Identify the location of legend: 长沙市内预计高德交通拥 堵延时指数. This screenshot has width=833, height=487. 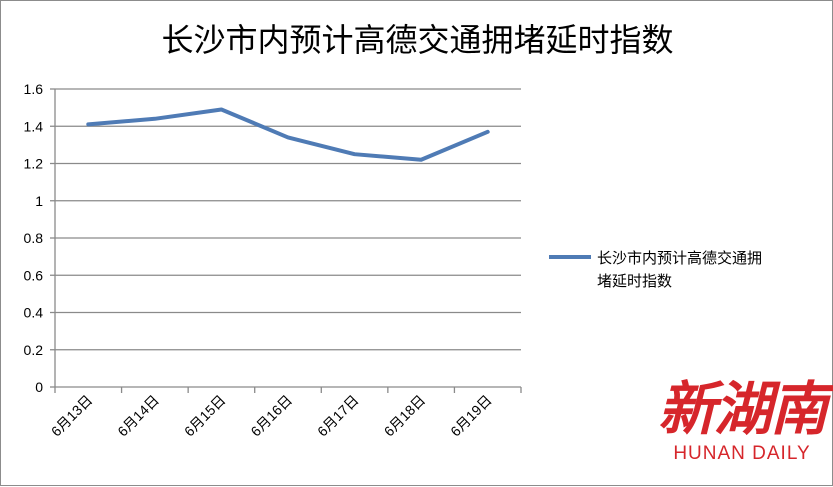
(655, 269).